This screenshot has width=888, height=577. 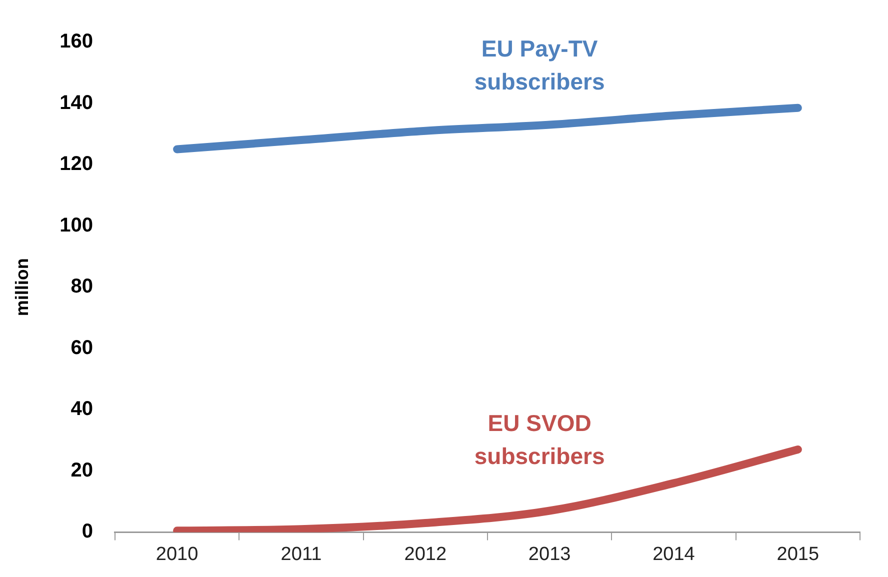 I want to click on series-label: EU SVOD subscribers, so click(x=539, y=439).